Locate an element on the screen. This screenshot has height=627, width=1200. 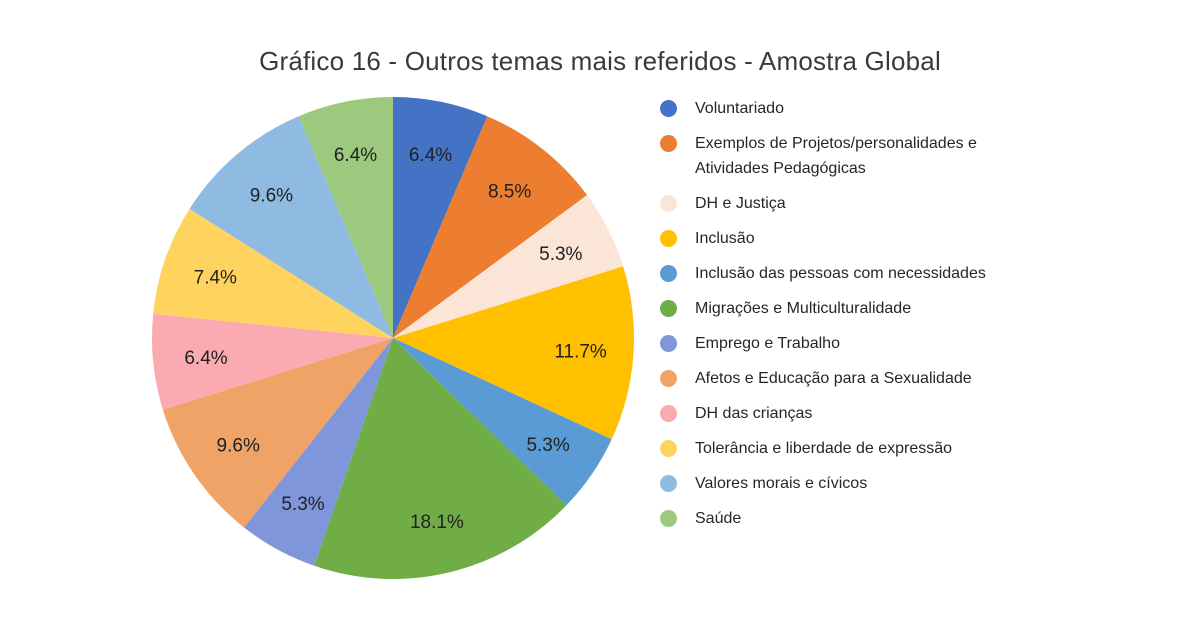
legend-item-tolerancia: Tolerância e liberdade de expressão is located at coordinates (900, 448).